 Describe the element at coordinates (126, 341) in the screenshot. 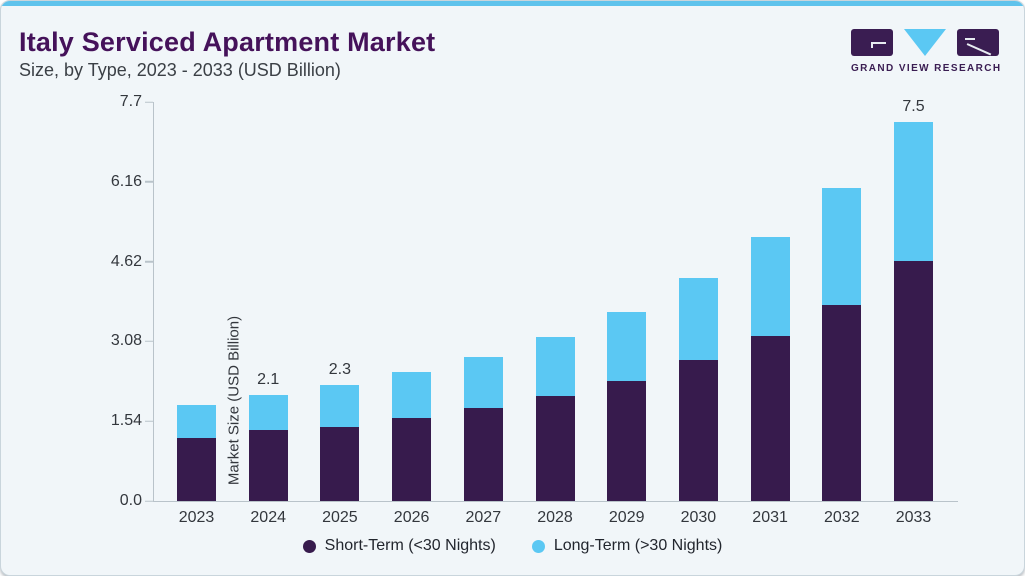

I see `y-tick-label: 3.08` at that location.